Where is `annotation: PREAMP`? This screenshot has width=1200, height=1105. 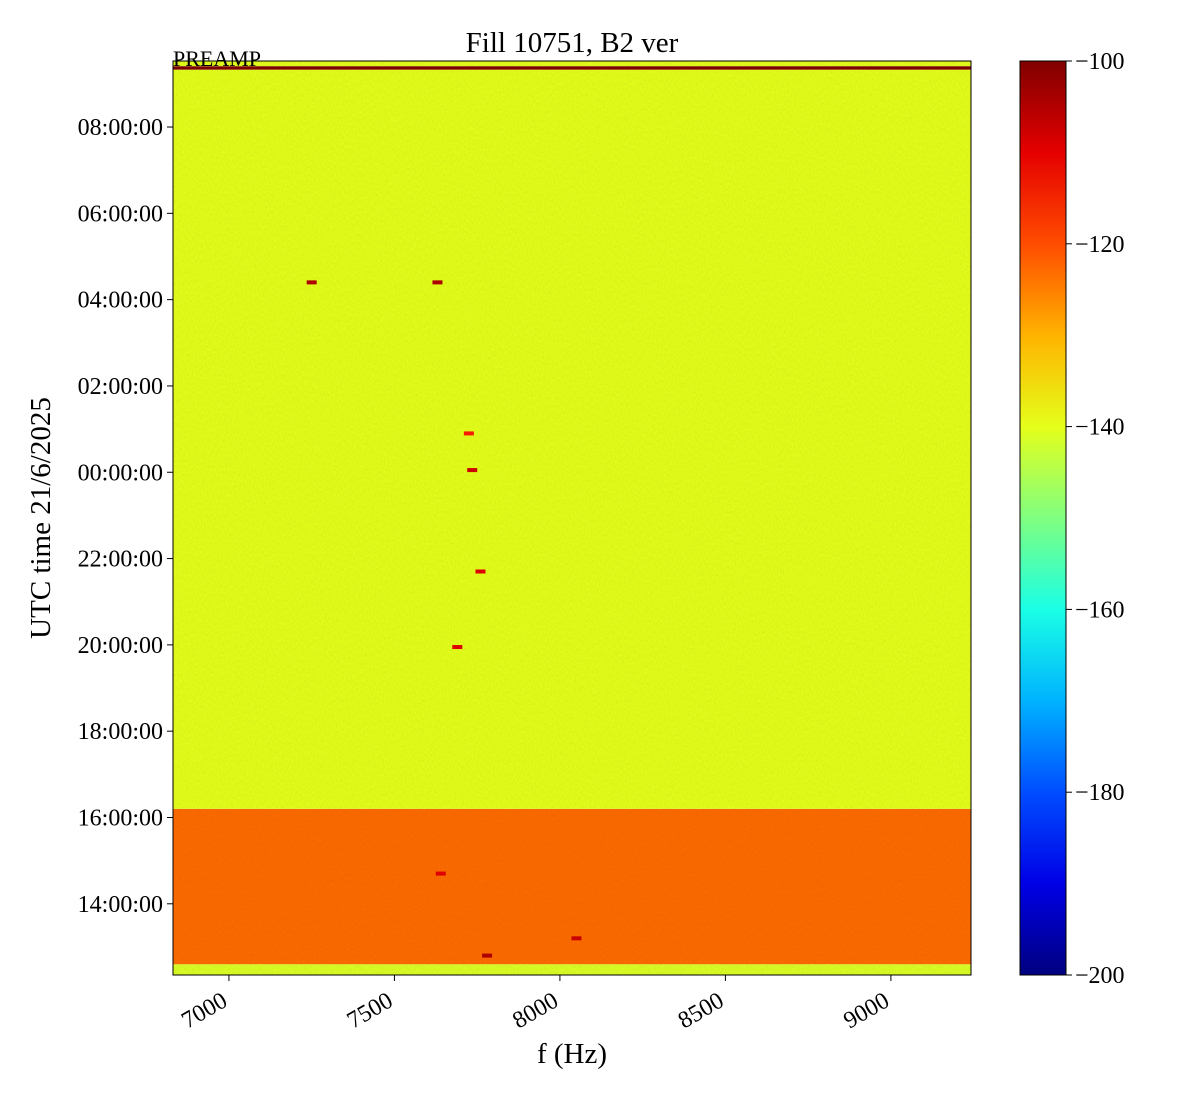 annotation: PREAMP is located at coordinates (217, 58).